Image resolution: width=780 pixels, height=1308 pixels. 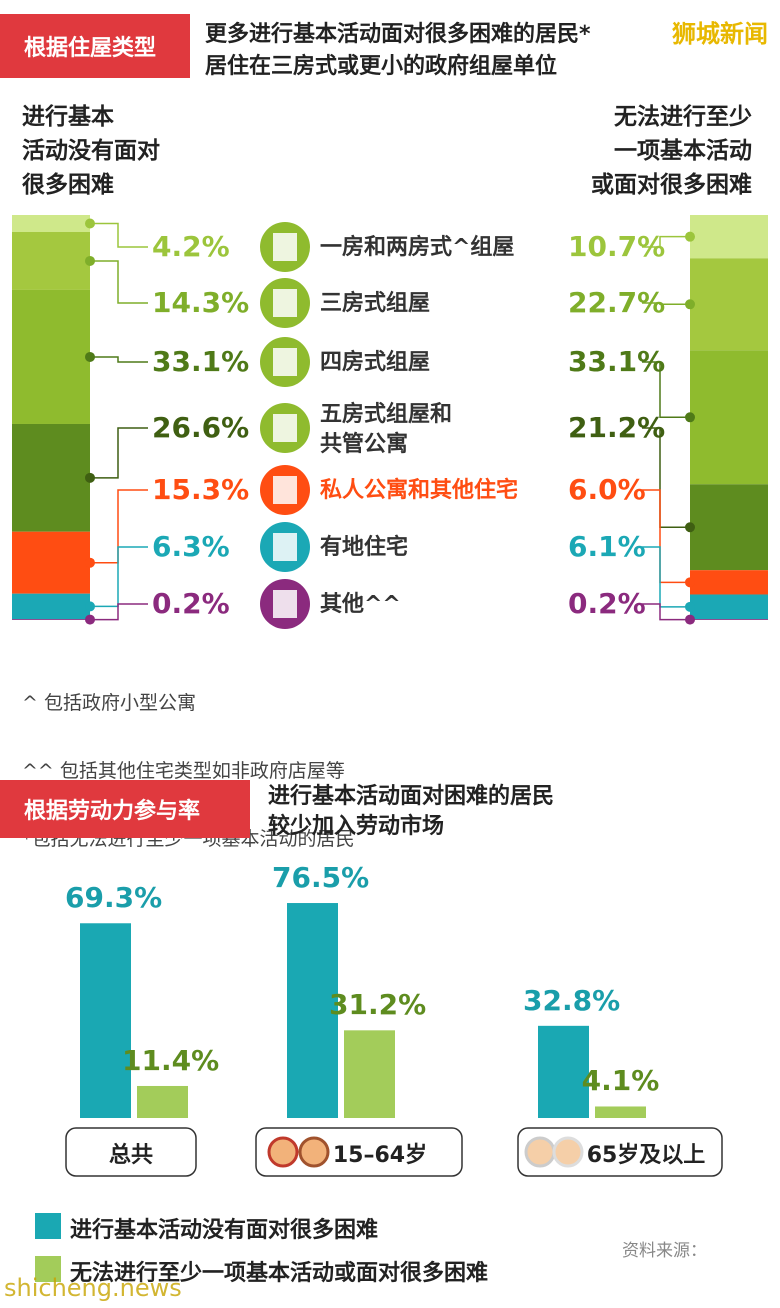 What do you see at coordinates (364, 547) in the screenshot?
I see `category-label: 有地住宅` at bounding box center [364, 547].